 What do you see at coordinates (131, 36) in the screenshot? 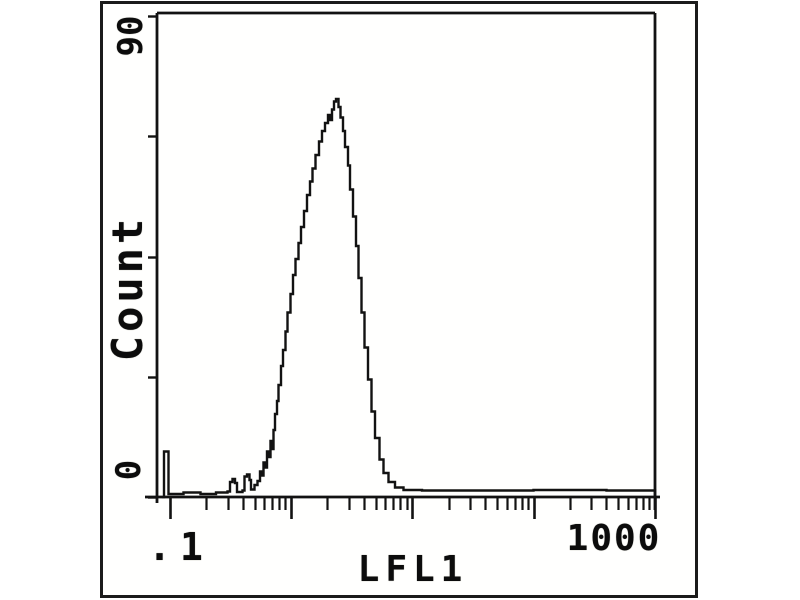
I see `y-axis-tick-label-90: 90` at bounding box center [131, 36].